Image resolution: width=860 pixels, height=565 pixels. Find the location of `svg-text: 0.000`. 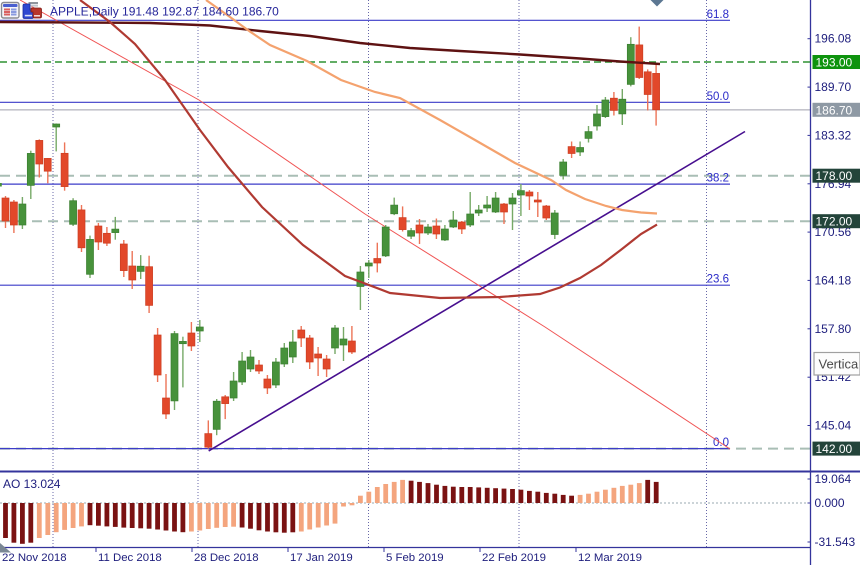

svg-text: 0.000 is located at coordinates (830, 503).